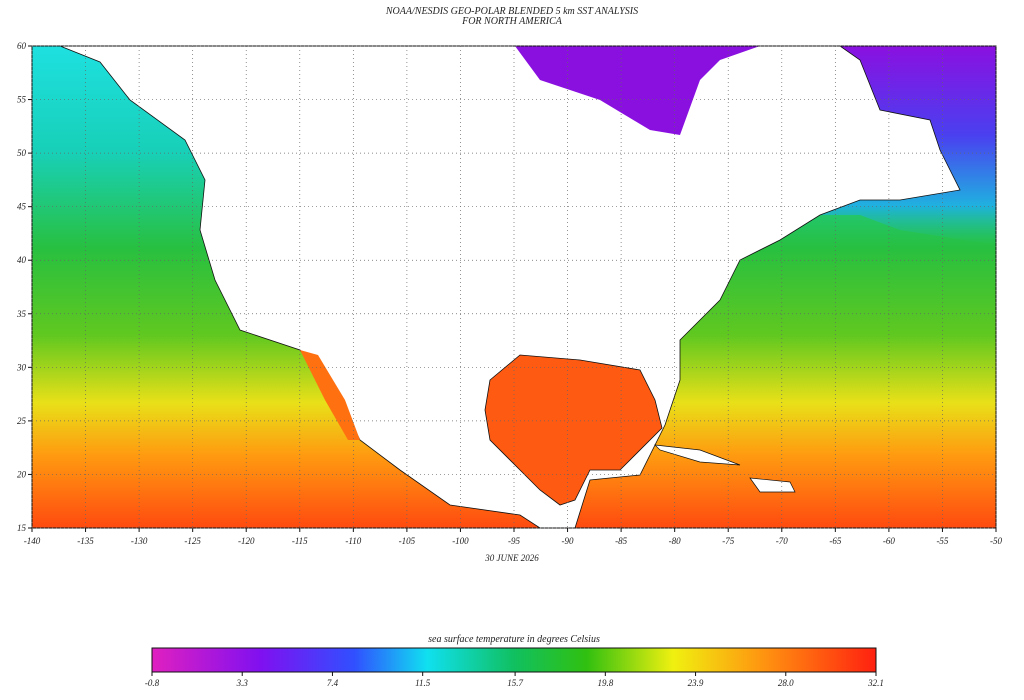  What do you see at coordinates (22, 207) in the screenshot?
I see `y-tick-label: 45` at bounding box center [22, 207].